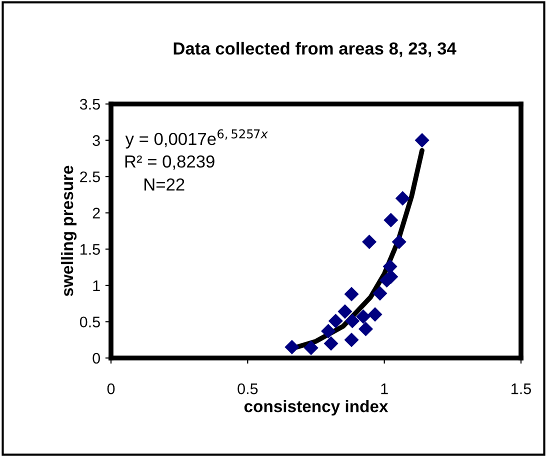  I want to click on y-tick-label: 1, so click(96, 285).